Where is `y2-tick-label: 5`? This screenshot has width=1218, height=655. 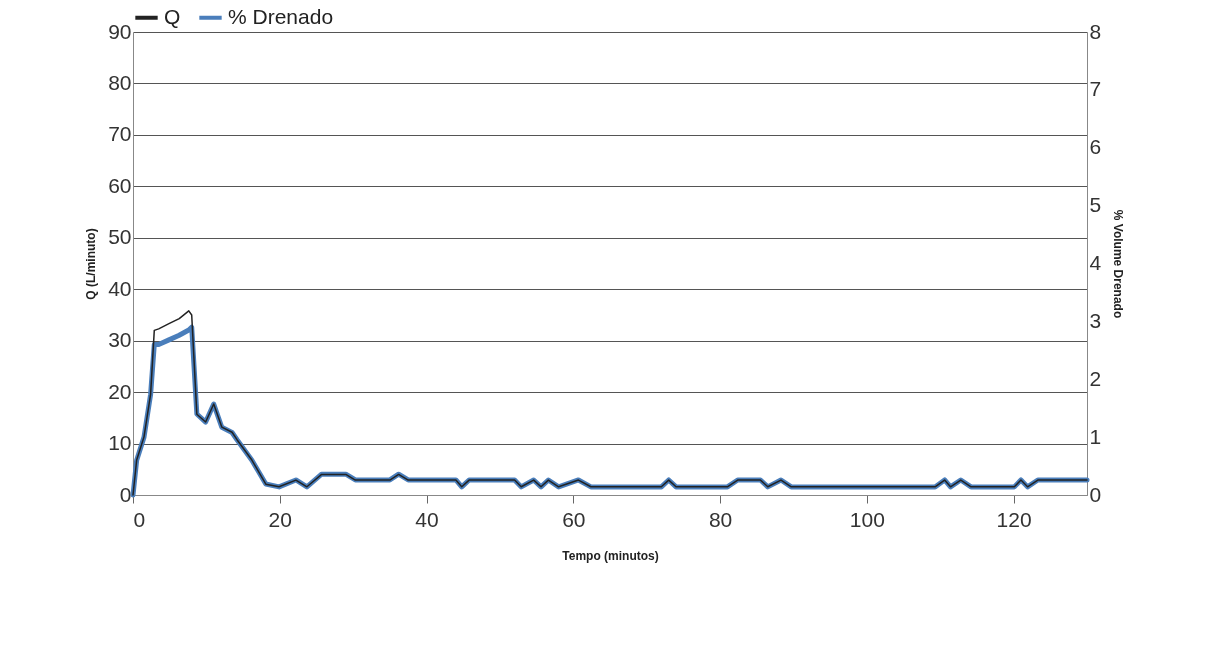 y2-tick-label: 5 is located at coordinates (1095, 205).